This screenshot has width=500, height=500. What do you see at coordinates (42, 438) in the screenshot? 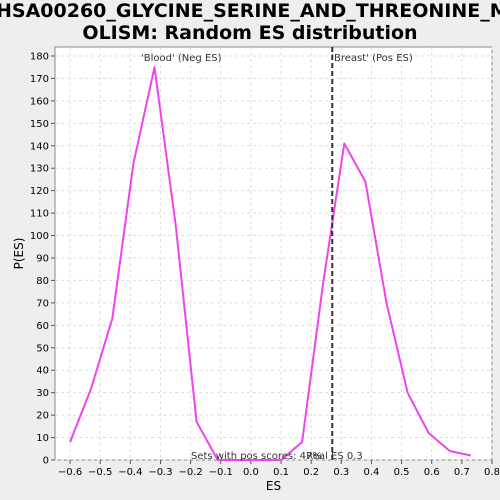
I see `y-tick-label: 10` at bounding box center [42, 438].